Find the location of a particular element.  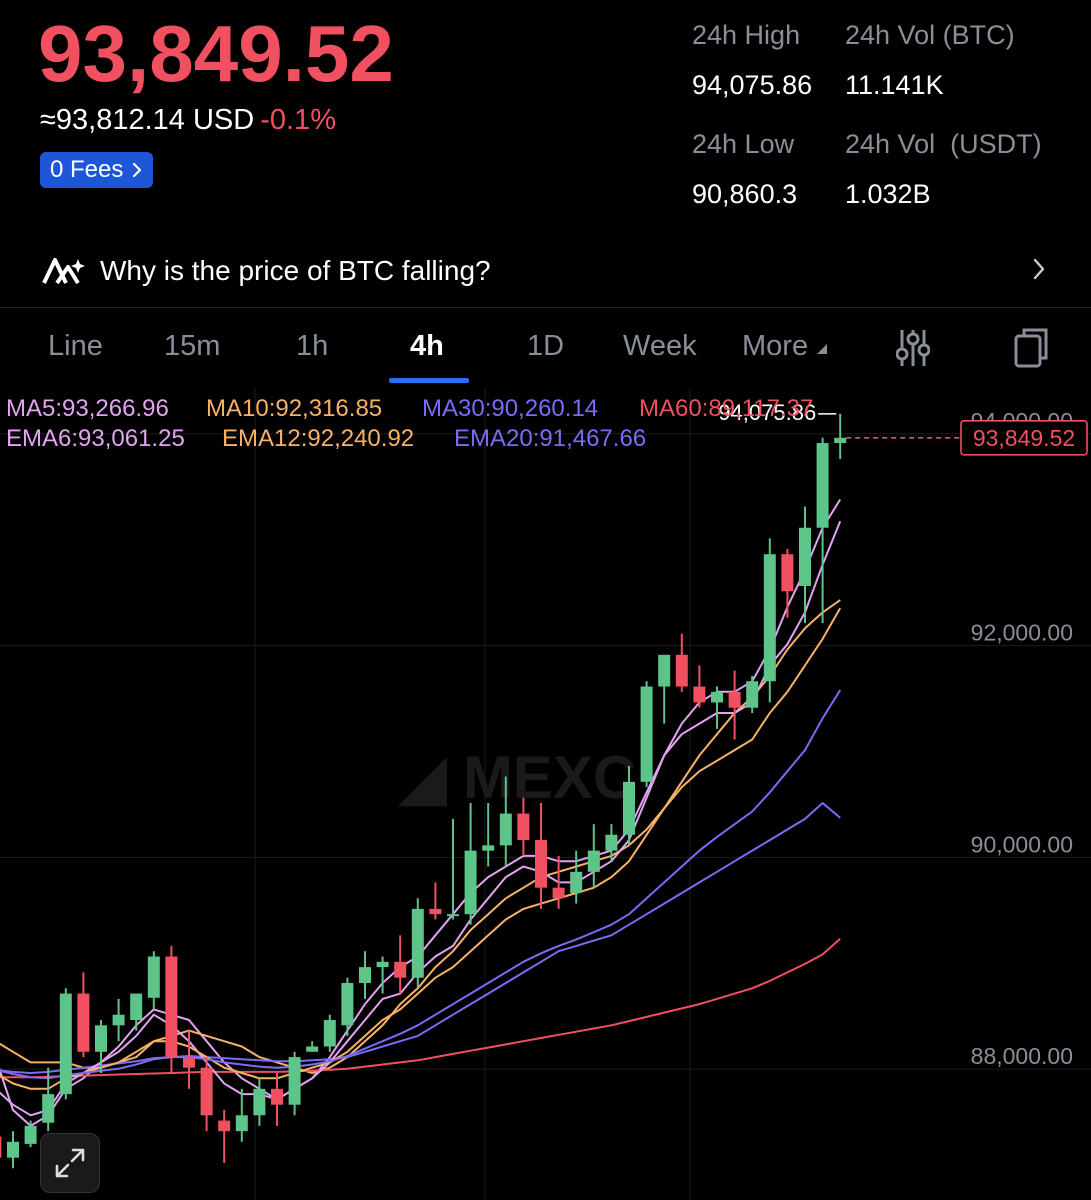

ema20-label: EMA20:91,467.66 is located at coordinates (550, 438).